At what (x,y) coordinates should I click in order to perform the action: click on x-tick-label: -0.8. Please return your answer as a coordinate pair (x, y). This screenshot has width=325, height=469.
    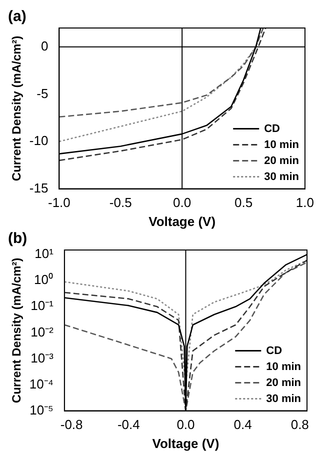
    Looking at the image, I should click on (71, 424).